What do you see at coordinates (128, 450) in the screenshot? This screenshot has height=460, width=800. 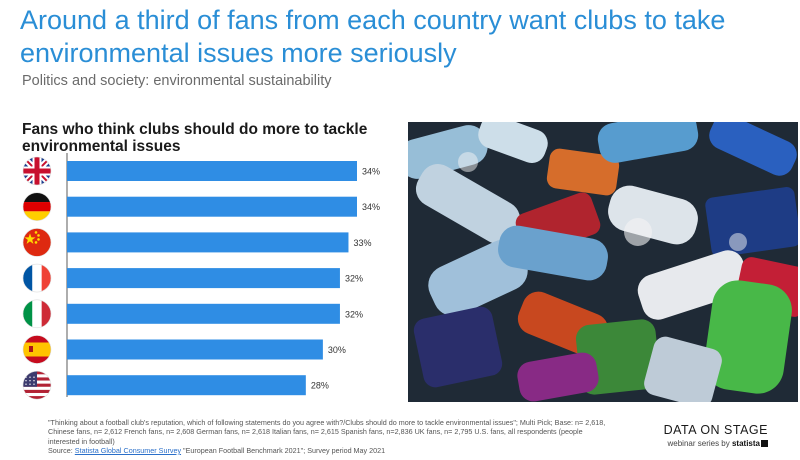 I see `source-link: Statista Global Consumer Survey` at bounding box center [128, 450].